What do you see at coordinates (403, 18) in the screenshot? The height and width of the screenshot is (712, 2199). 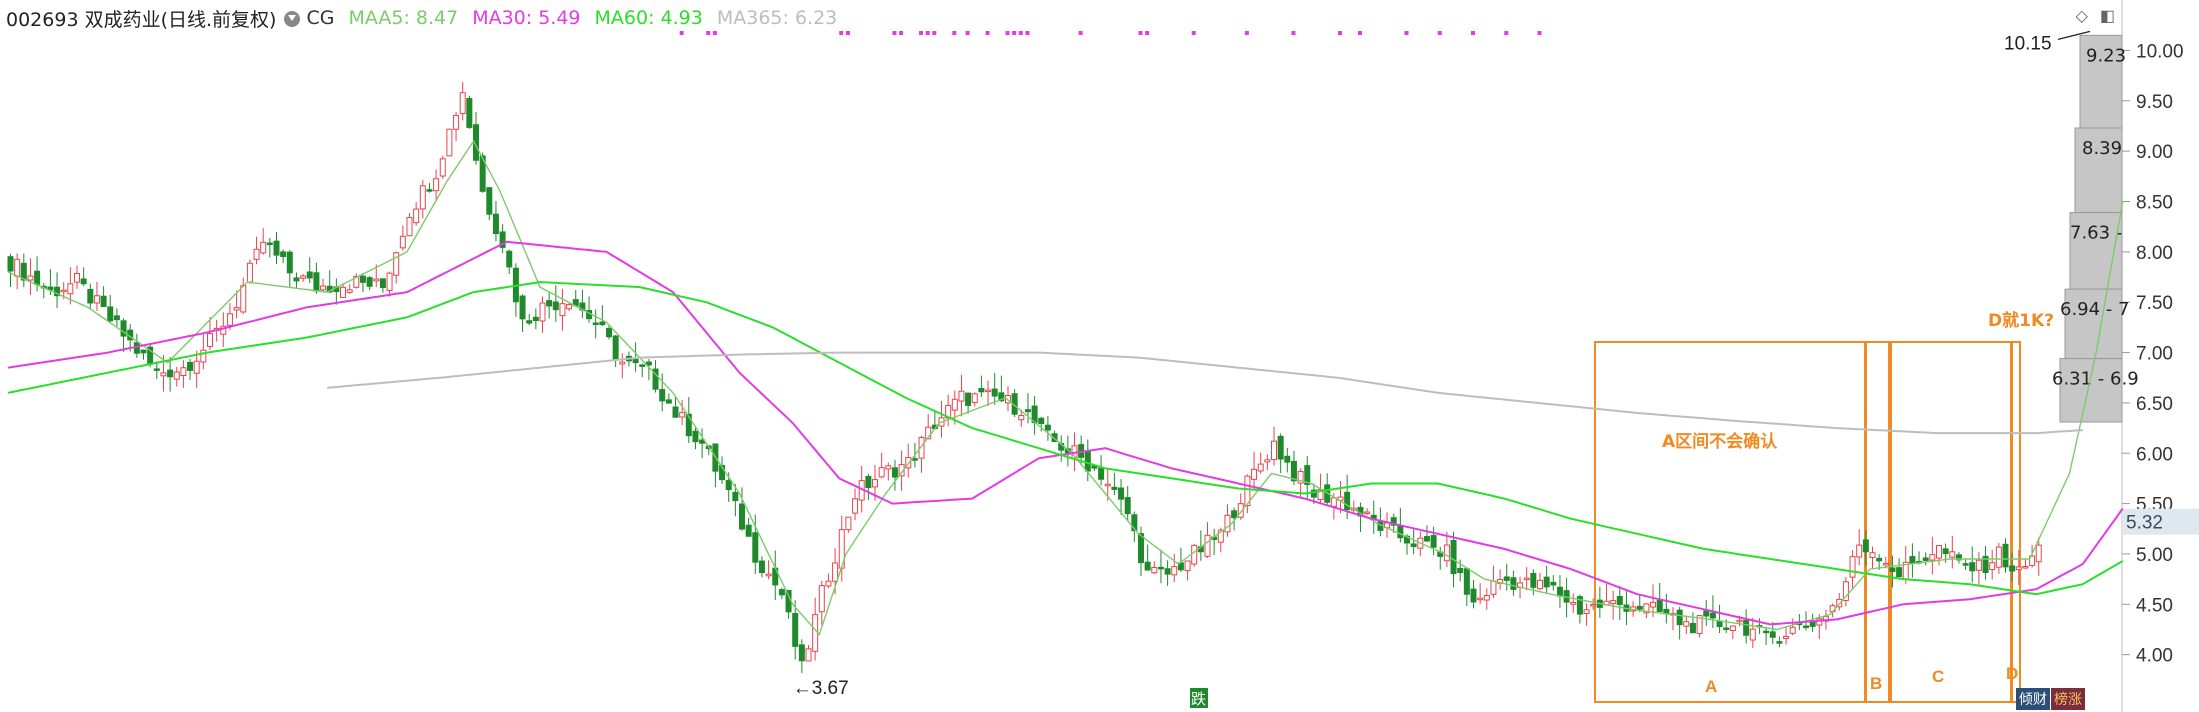 I see `legend-maa5: MAA5: 8.47` at bounding box center [403, 18].